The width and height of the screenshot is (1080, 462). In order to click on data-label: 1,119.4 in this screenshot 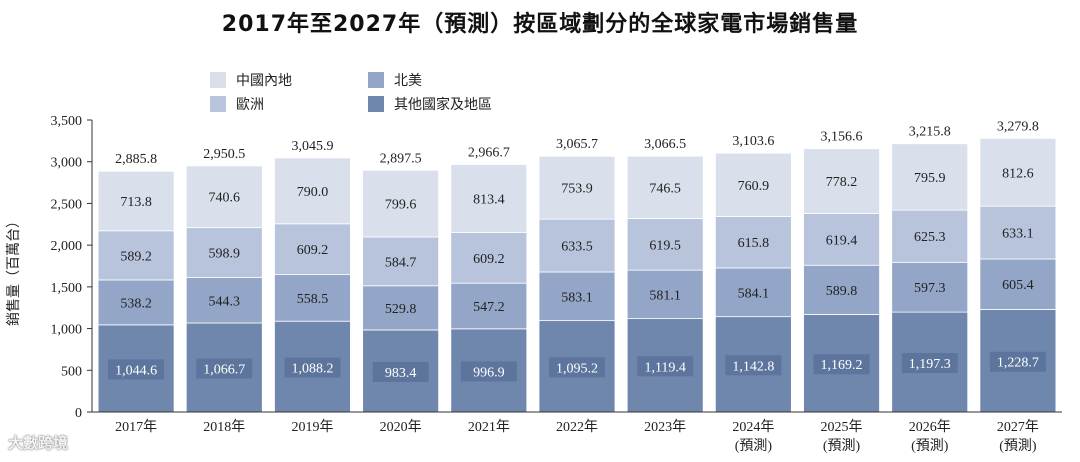, I will do `click(664, 367)`.